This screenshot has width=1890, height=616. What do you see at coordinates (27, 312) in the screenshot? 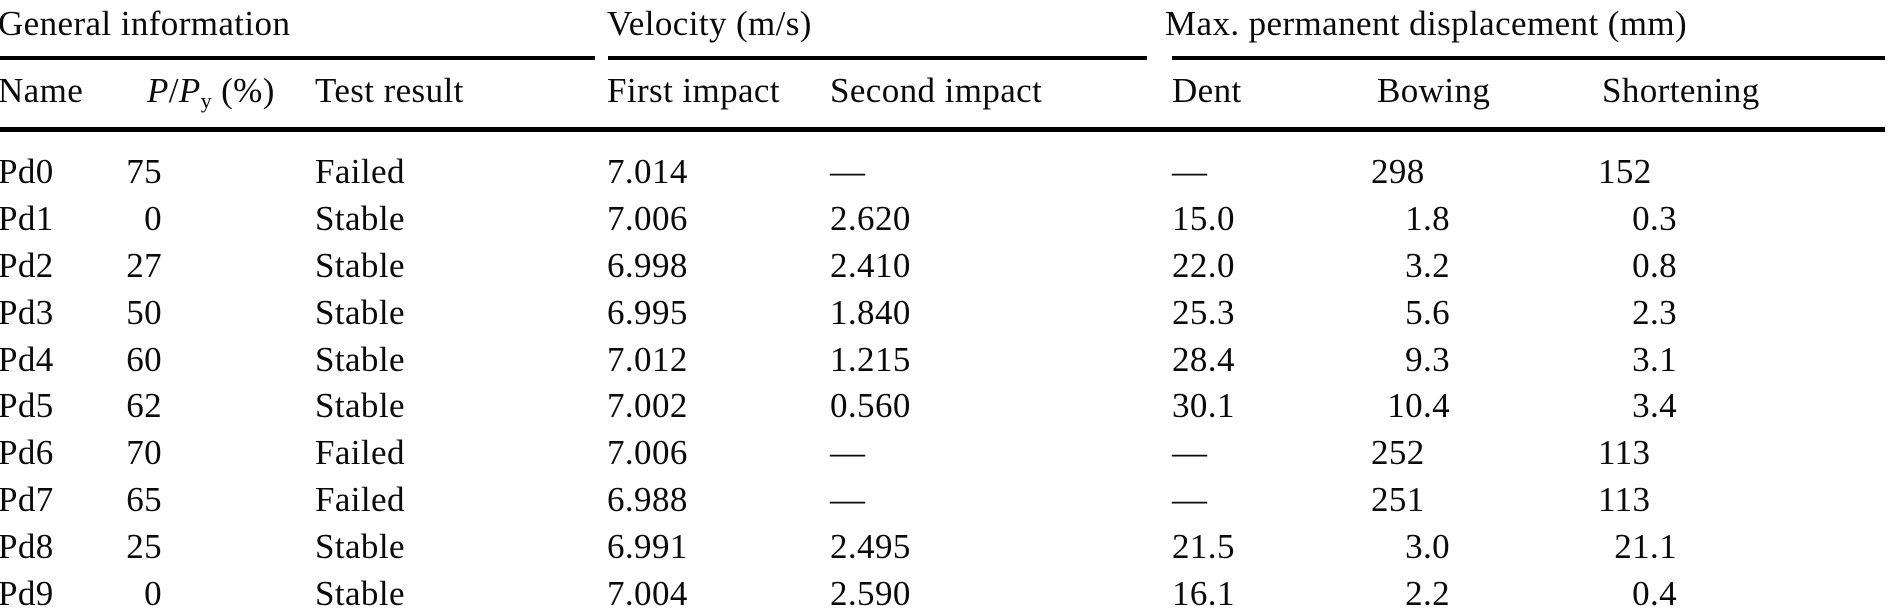
I see `cell-name: Pd3` at bounding box center [27, 312].